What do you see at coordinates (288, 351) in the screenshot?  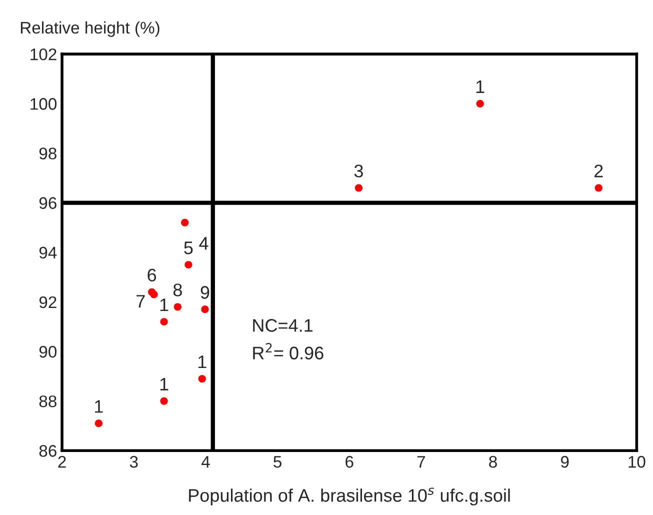 I see `annotation: R$^{2}$= 0.96` at bounding box center [288, 351].